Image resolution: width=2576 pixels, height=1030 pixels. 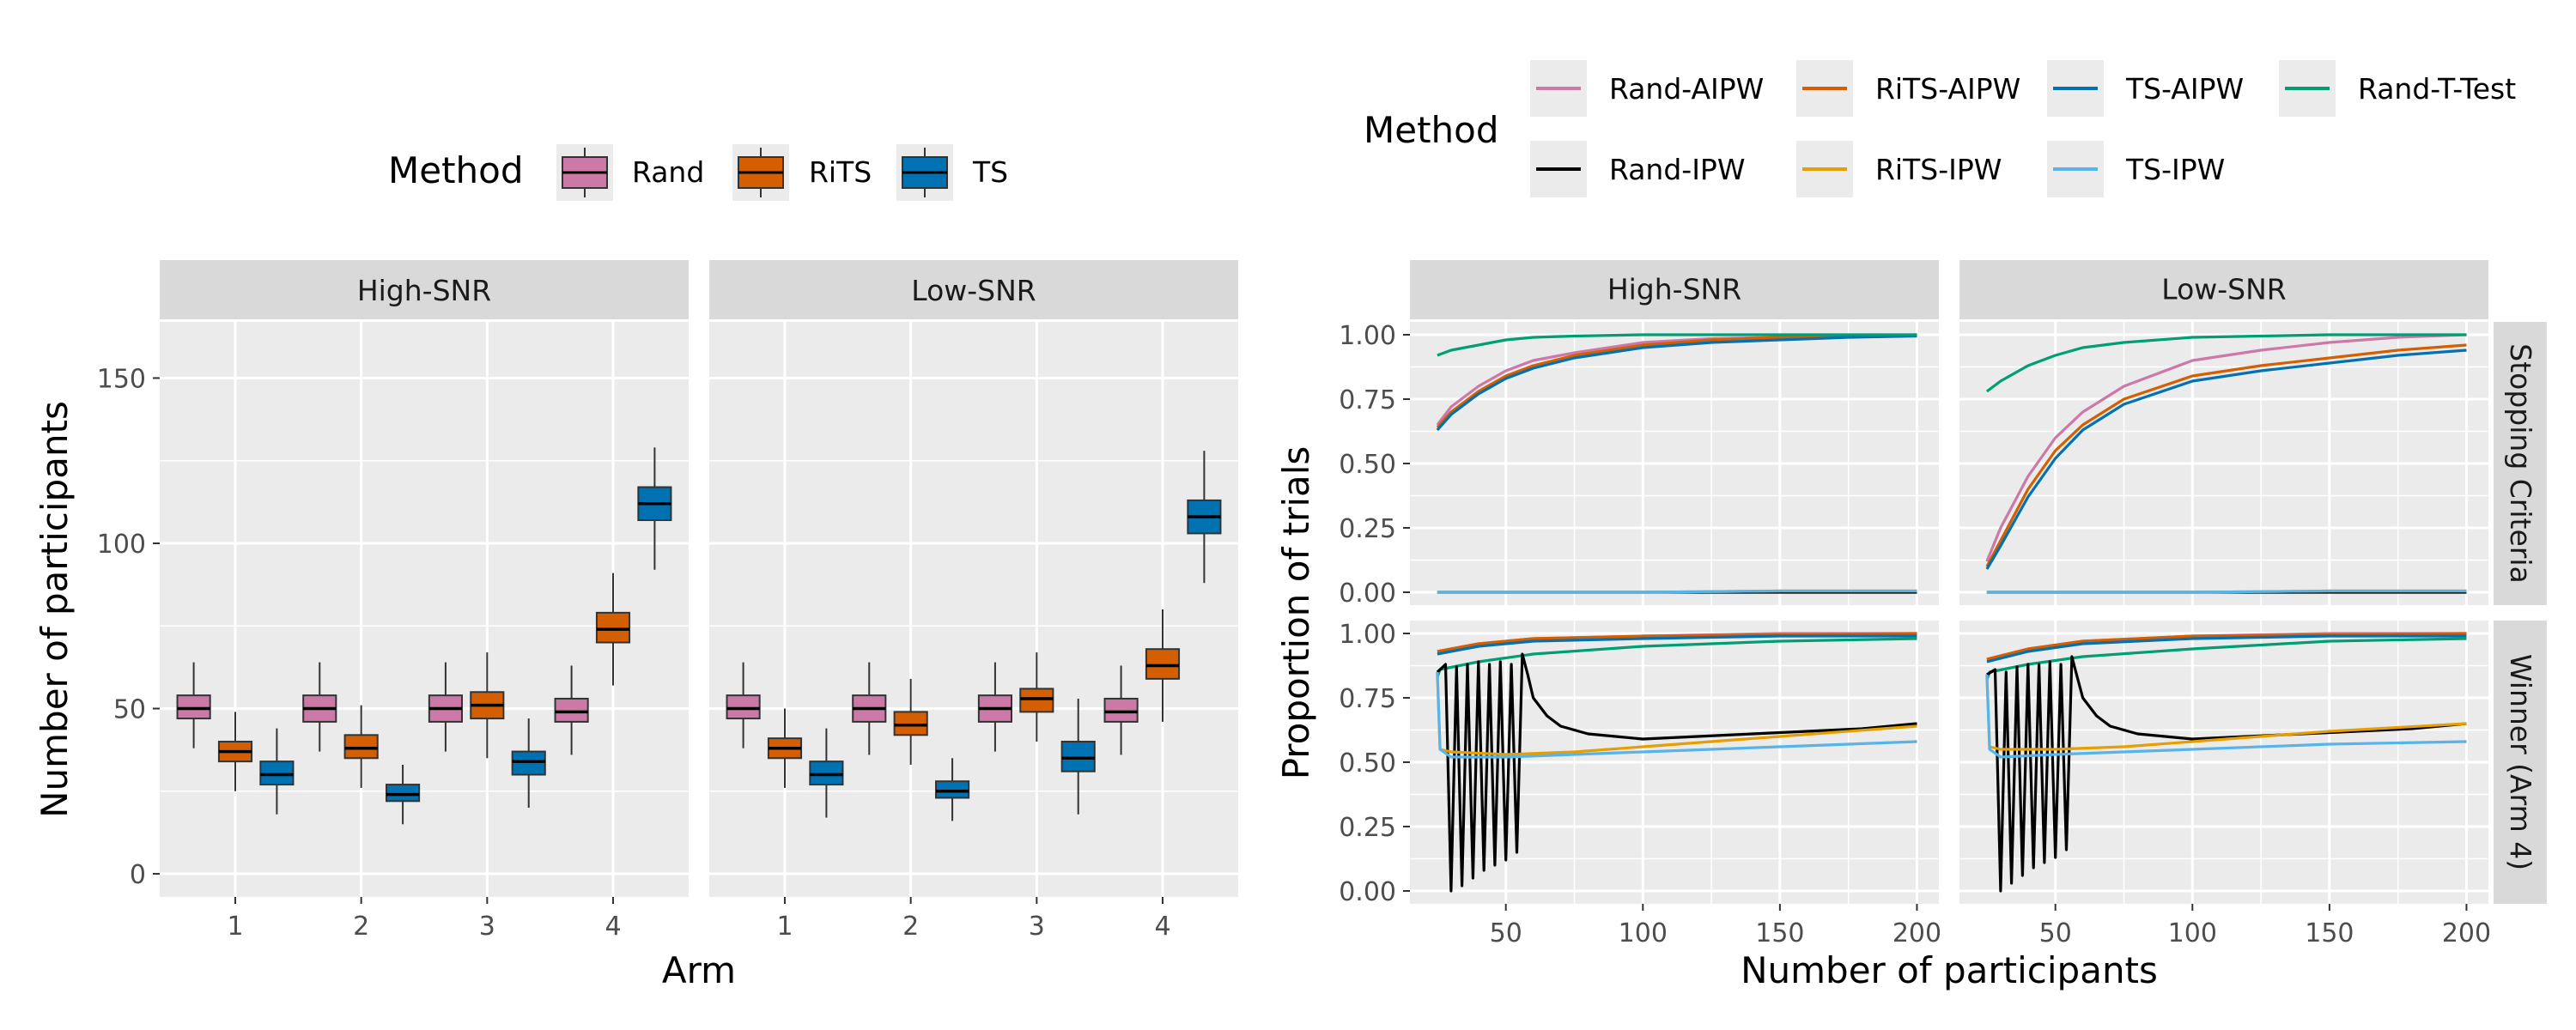 What do you see at coordinates (1938, 169) in the screenshot?
I see `right-legend-label-rits-ipw: RiTS-IPW` at bounding box center [1938, 169].